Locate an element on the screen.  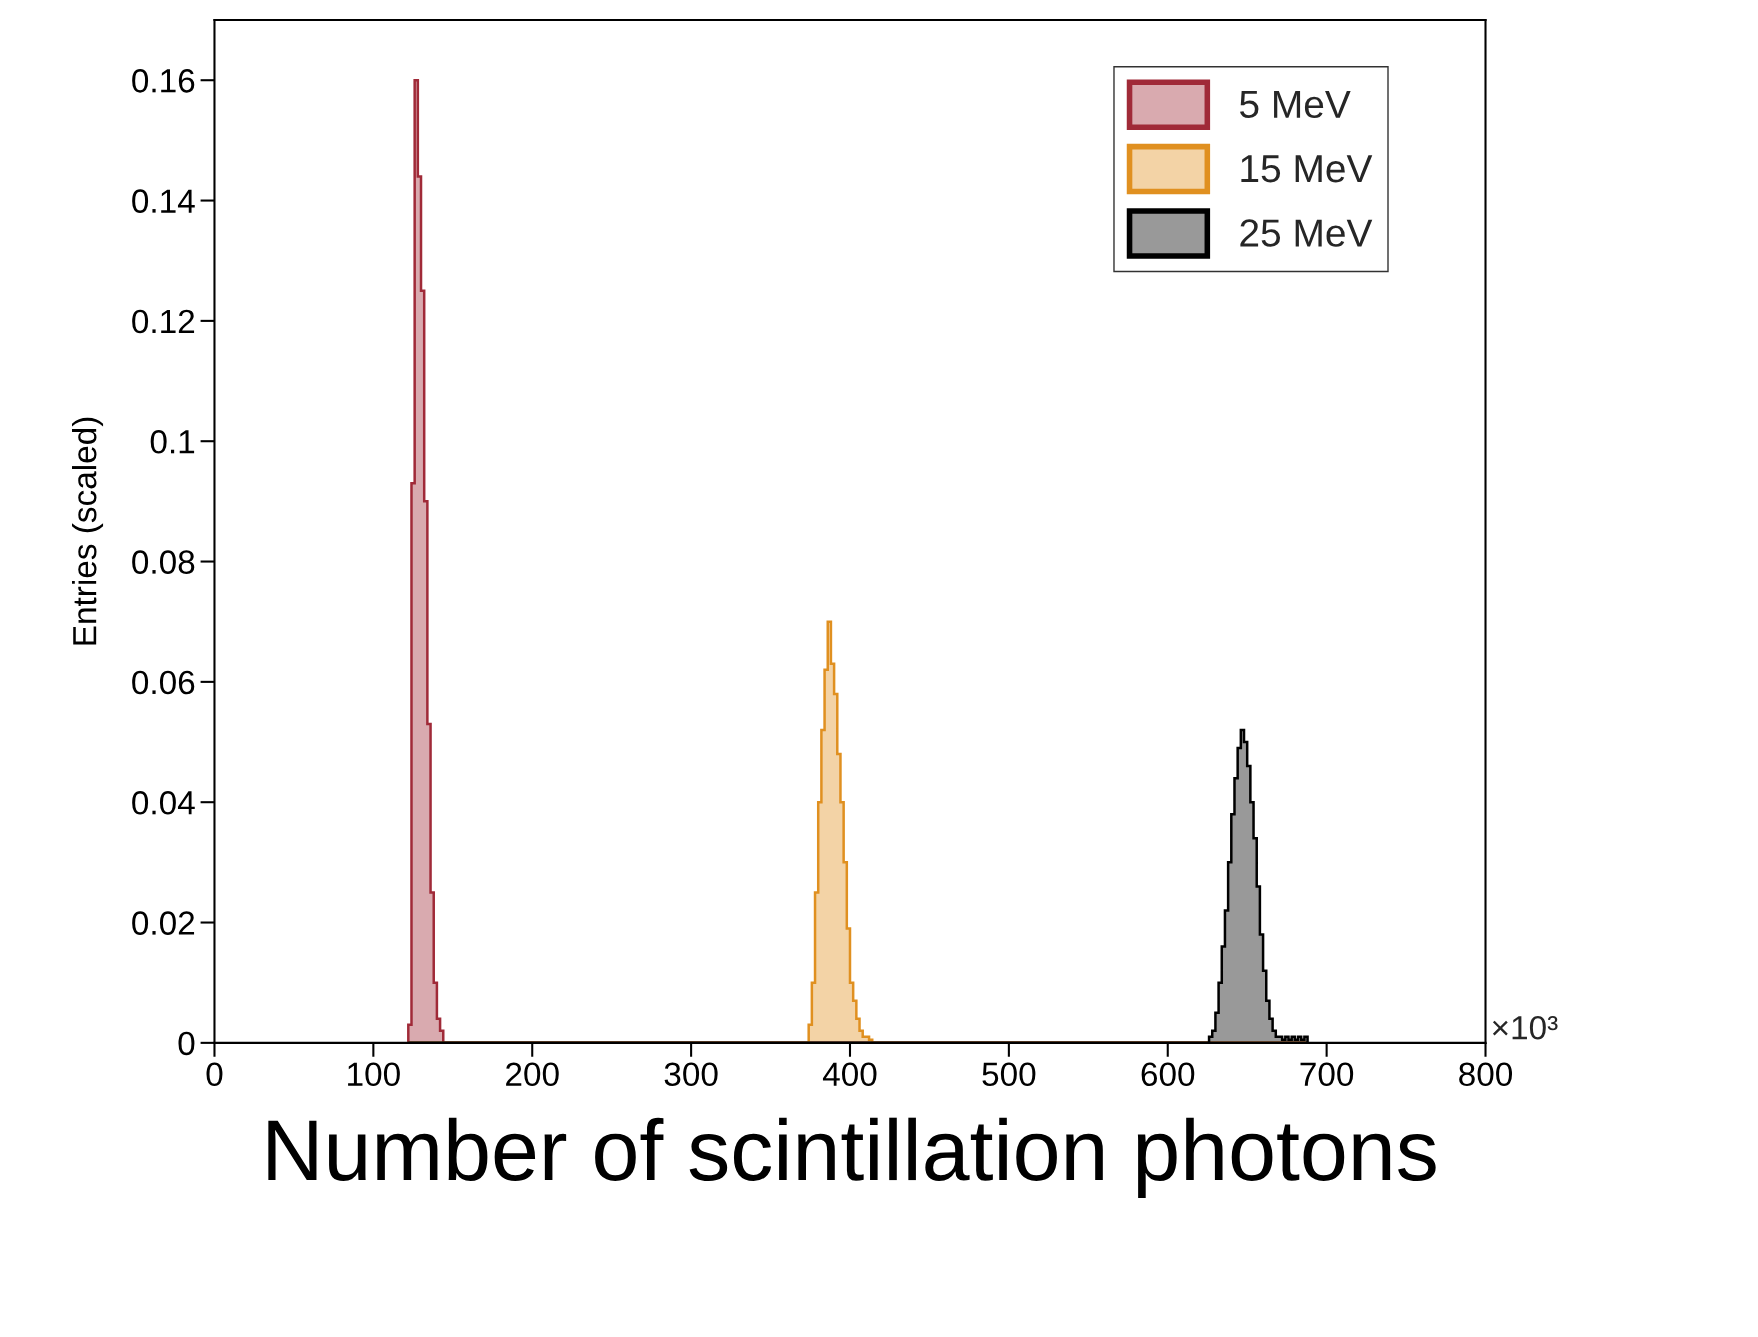
y-tick-label: 0.14 is located at coordinates (163, 201).